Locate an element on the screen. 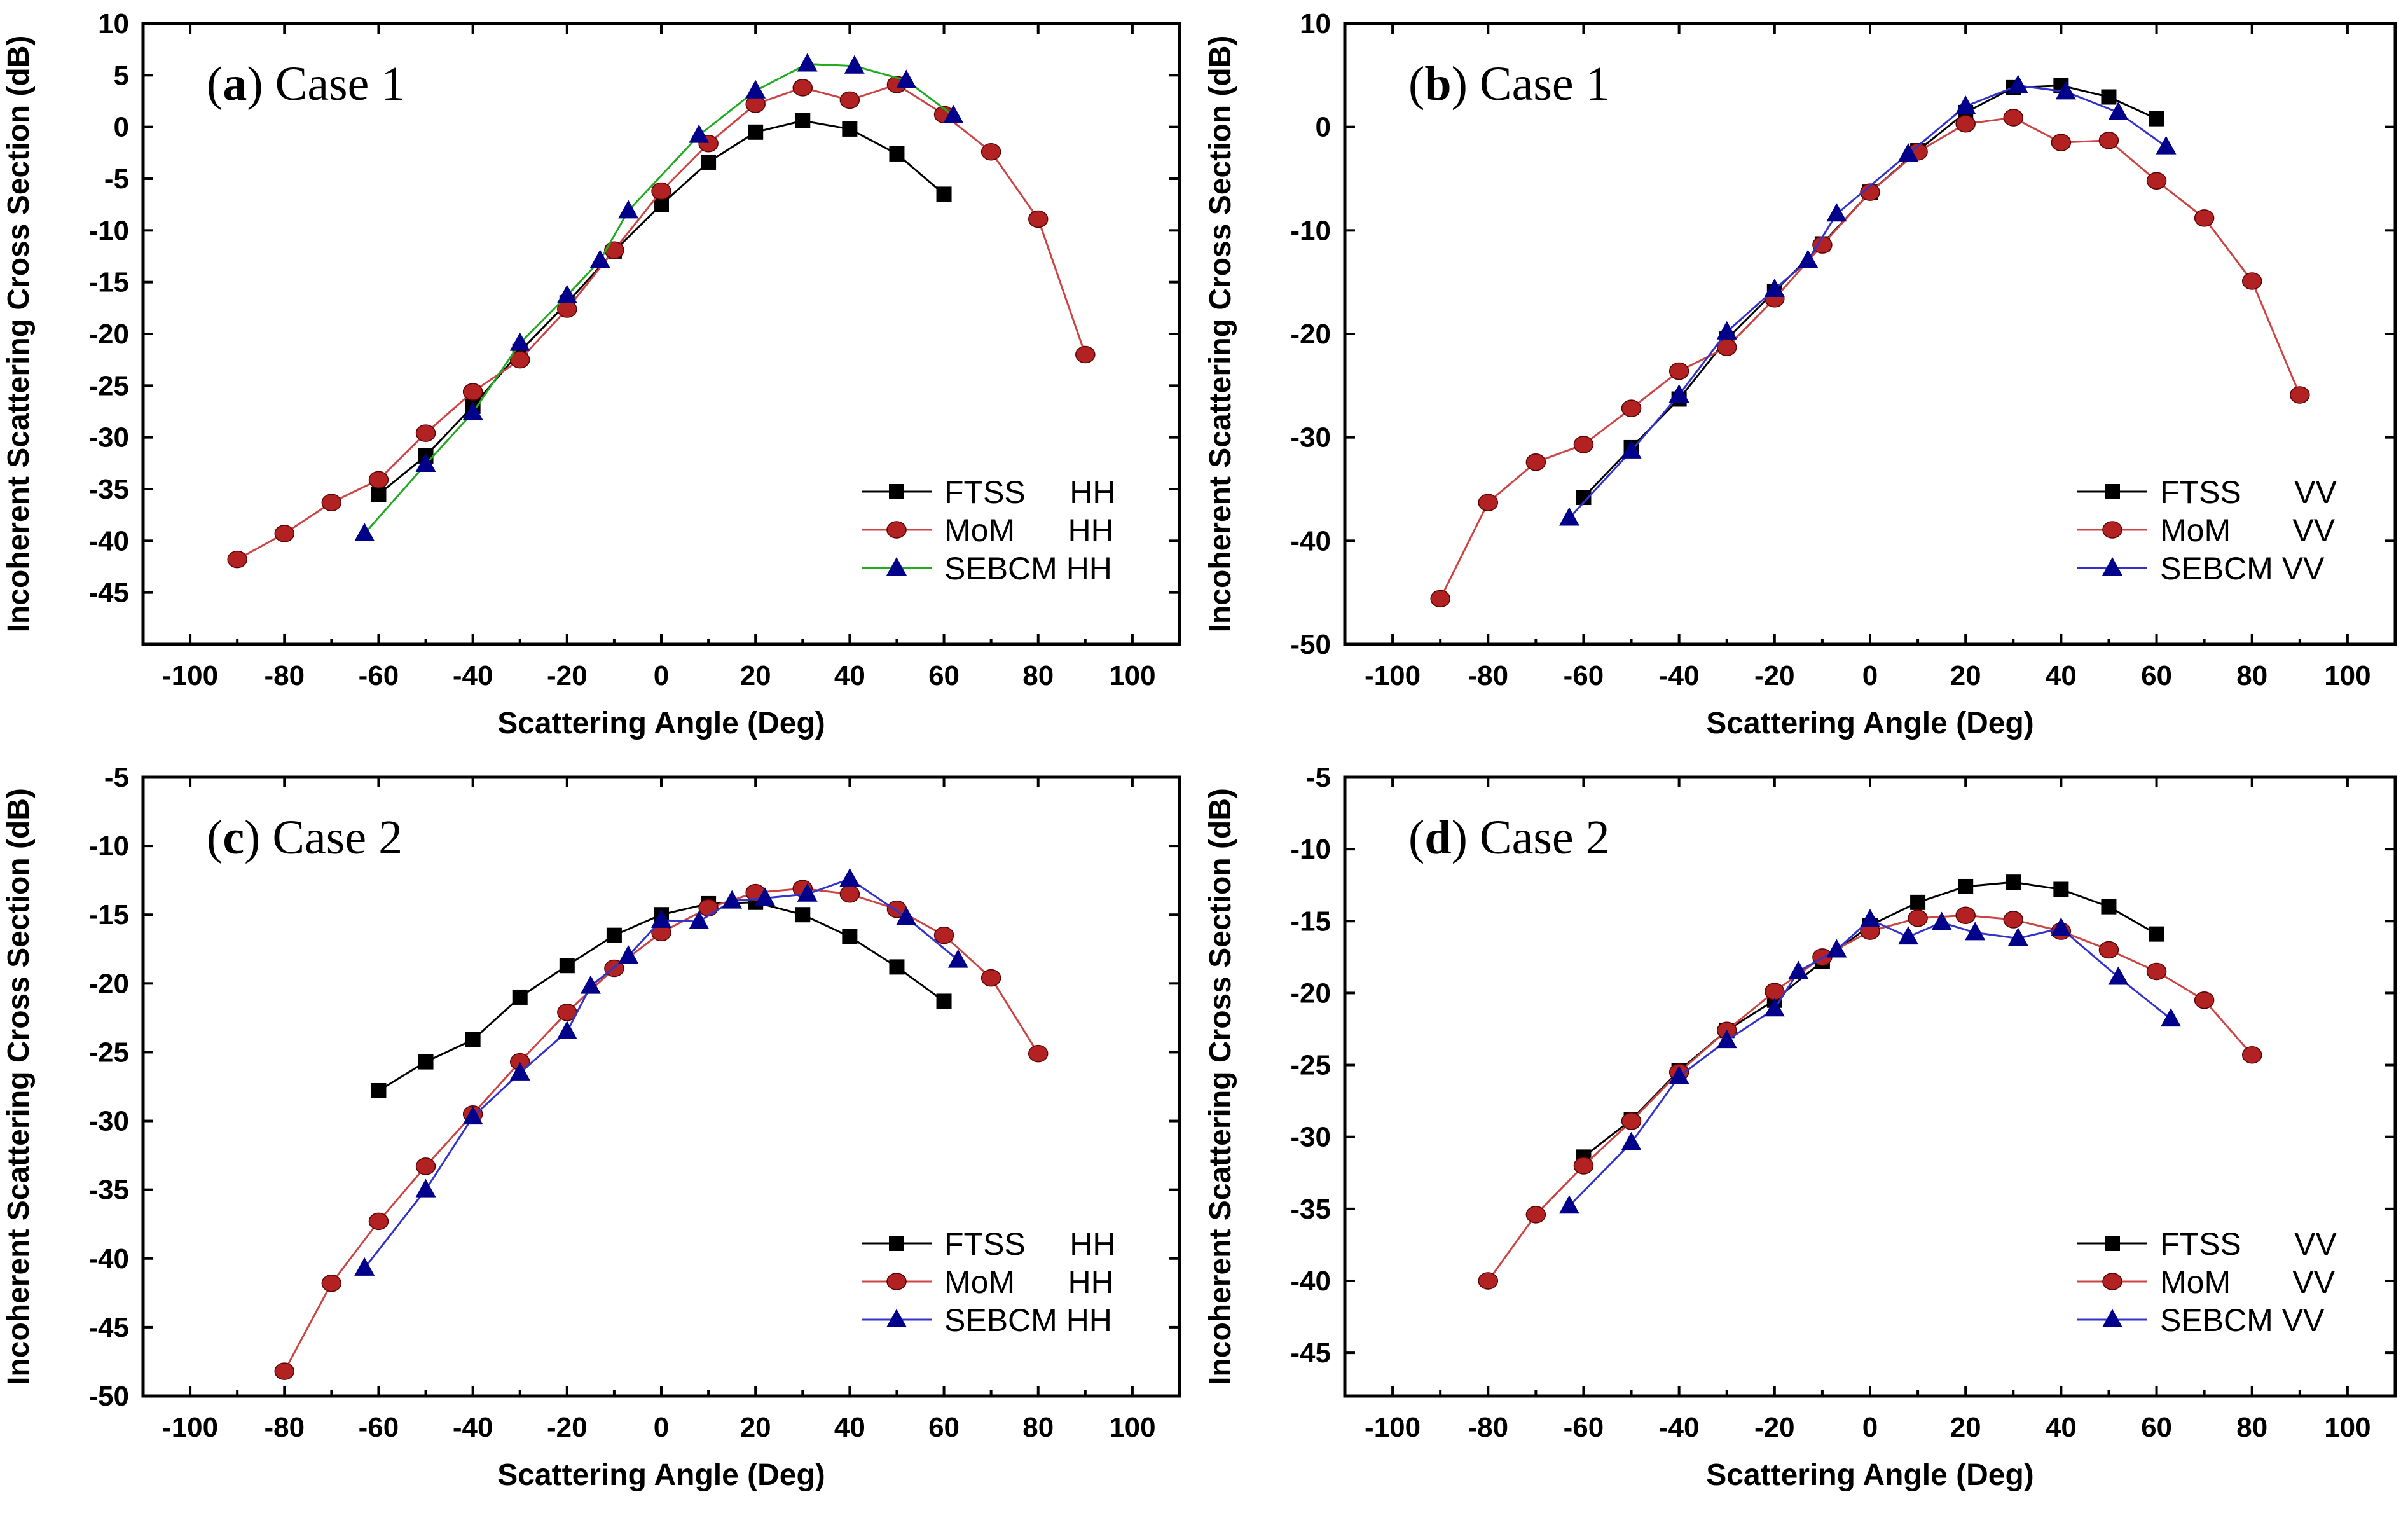  x-tick-label: -80 is located at coordinates (284, 1427).